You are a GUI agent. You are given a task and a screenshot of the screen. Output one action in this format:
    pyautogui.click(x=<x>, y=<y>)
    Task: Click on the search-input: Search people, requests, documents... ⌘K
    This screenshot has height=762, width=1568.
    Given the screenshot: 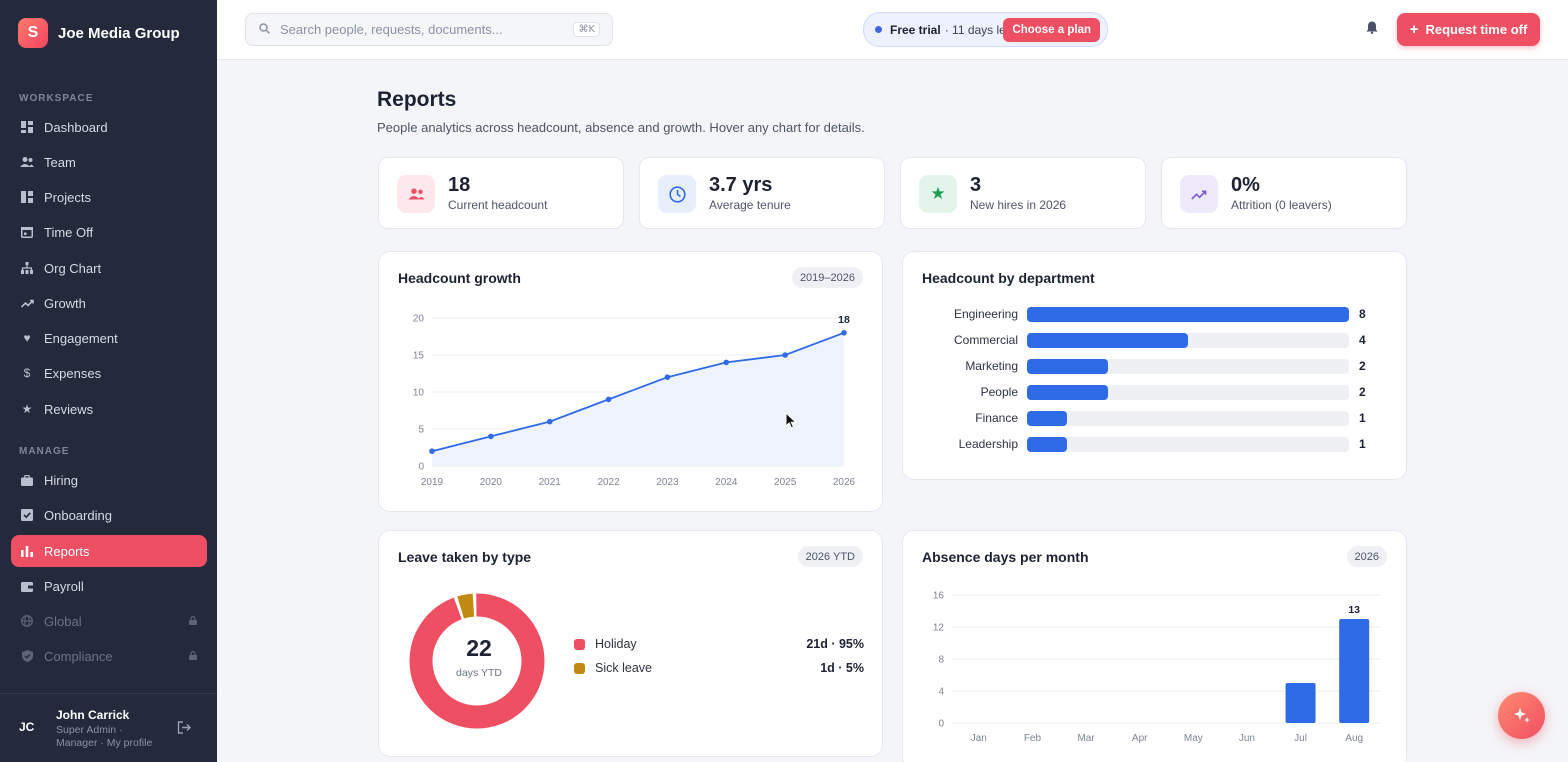 What is the action you would take?
    pyautogui.click(x=429, y=29)
    